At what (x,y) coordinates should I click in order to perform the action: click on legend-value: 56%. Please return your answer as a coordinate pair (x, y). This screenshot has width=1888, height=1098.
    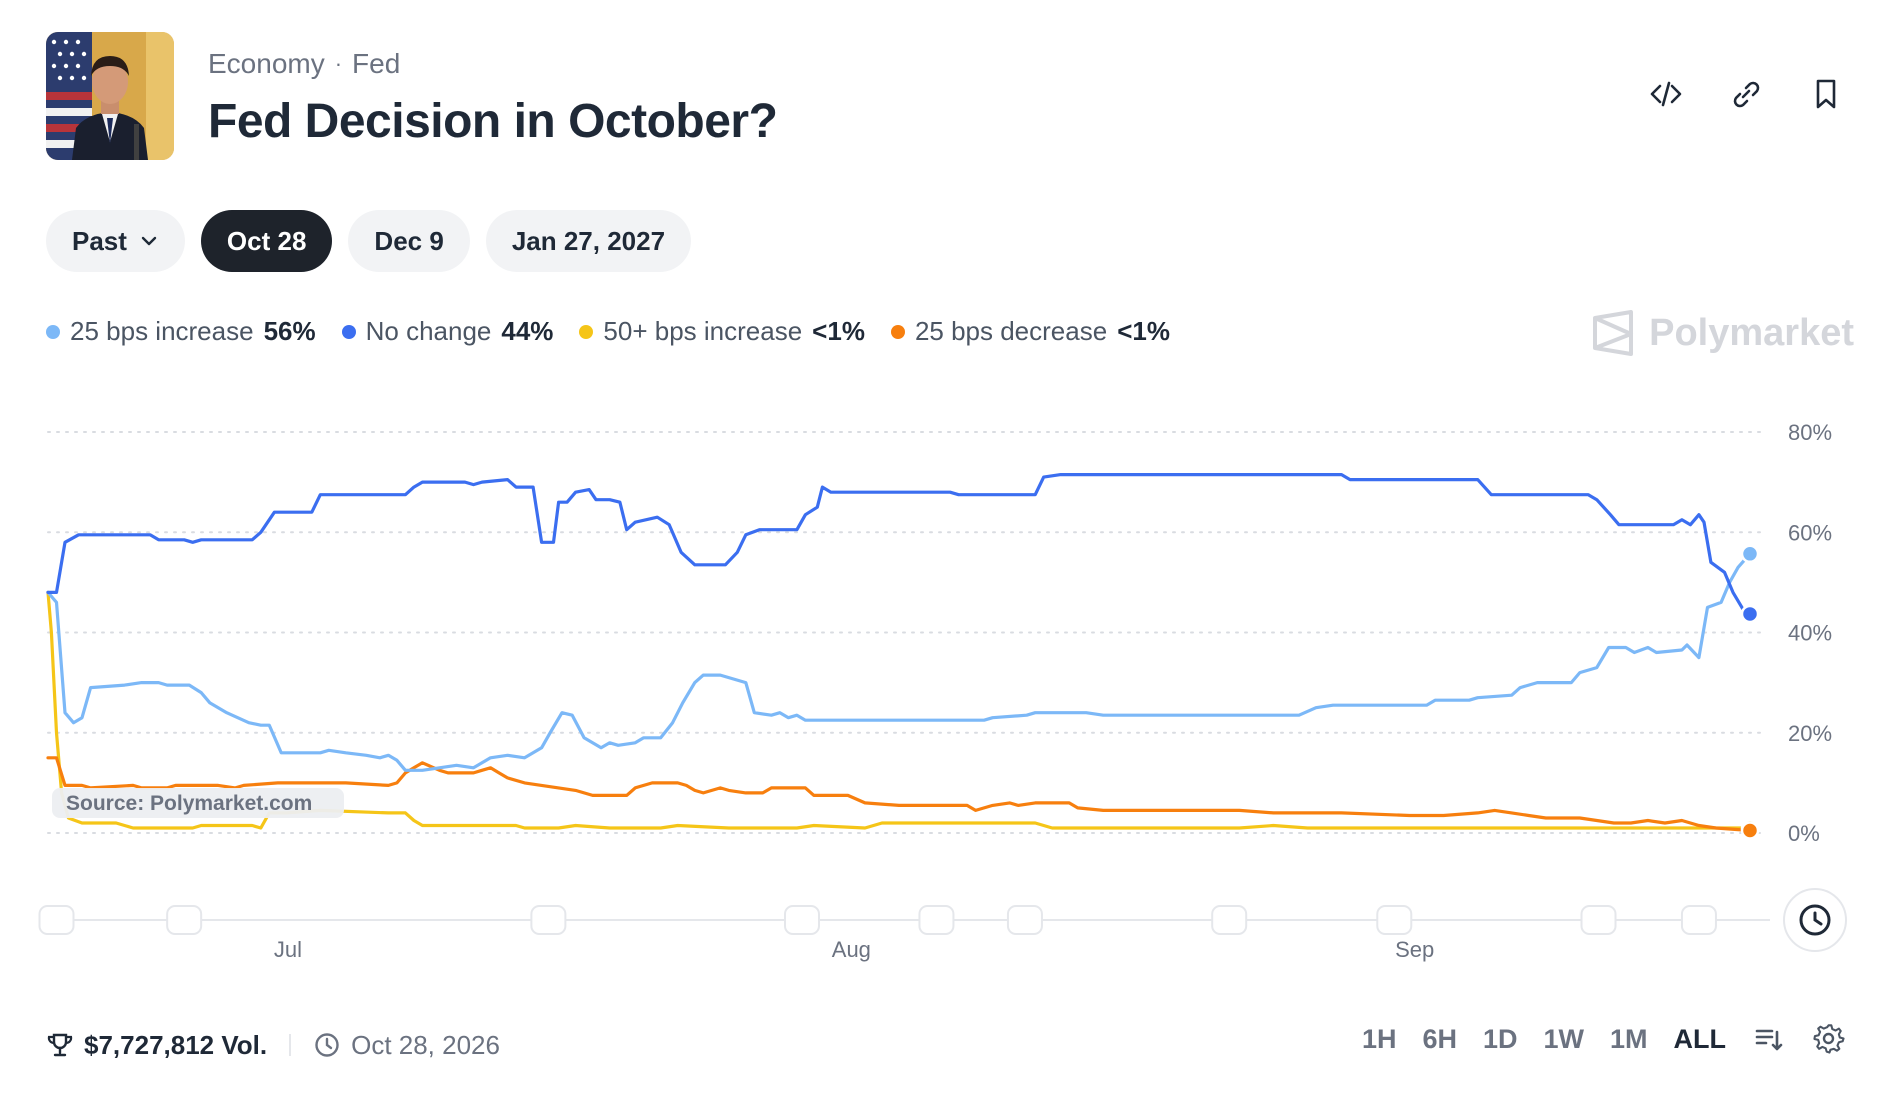
    Looking at the image, I should click on (289, 331).